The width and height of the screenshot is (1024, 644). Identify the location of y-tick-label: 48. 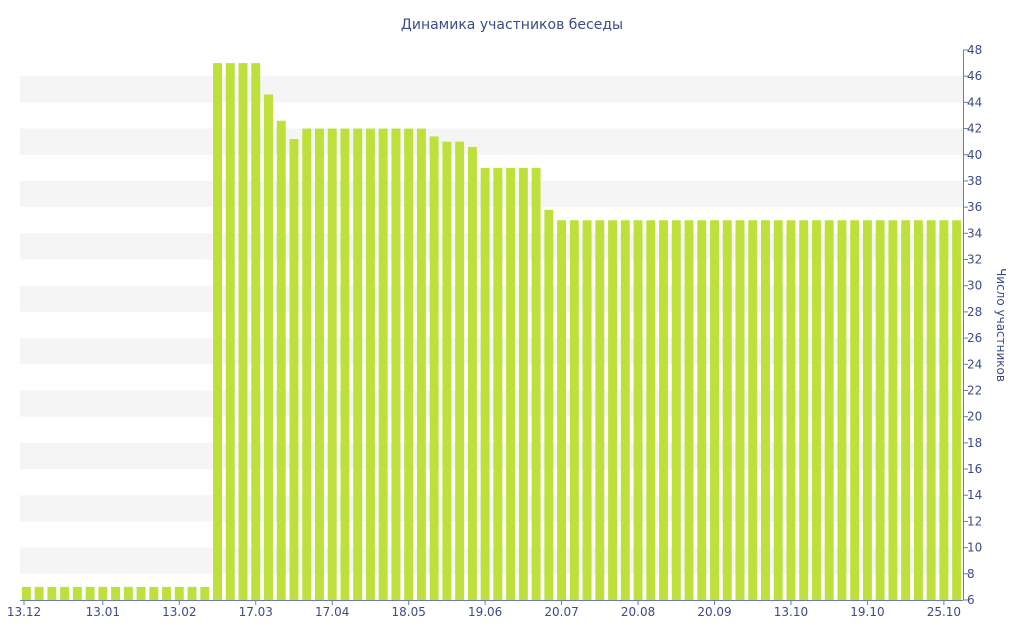
(974, 50).